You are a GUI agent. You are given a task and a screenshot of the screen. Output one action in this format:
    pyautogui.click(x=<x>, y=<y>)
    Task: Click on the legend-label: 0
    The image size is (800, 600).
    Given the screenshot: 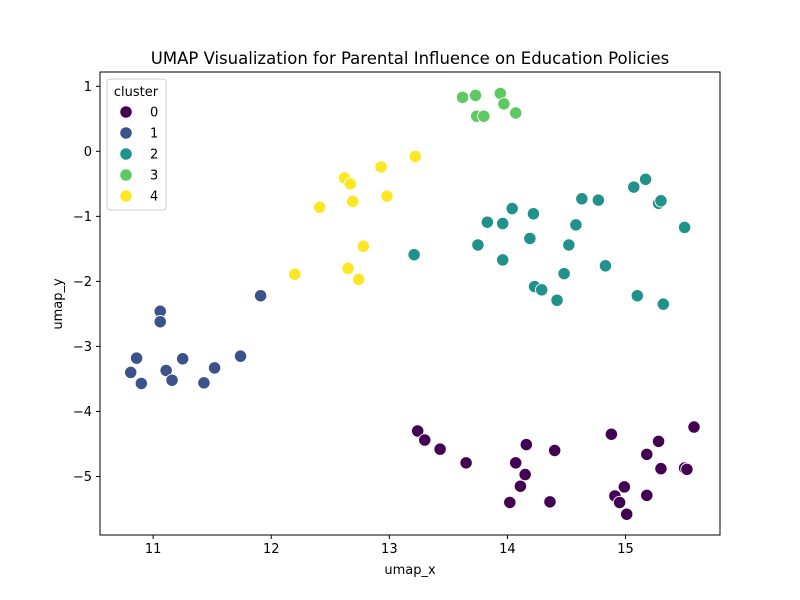 What is the action you would take?
    pyautogui.click(x=154, y=113)
    